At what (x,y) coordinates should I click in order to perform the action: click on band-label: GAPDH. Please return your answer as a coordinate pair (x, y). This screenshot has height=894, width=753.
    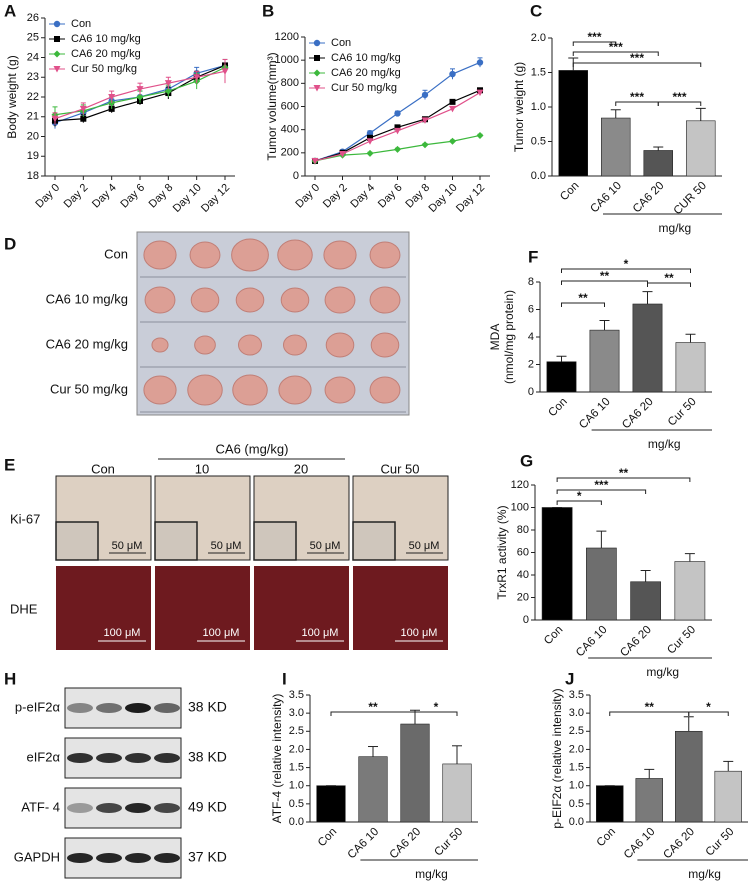
    Looking at the image, I should click on (37, 856).